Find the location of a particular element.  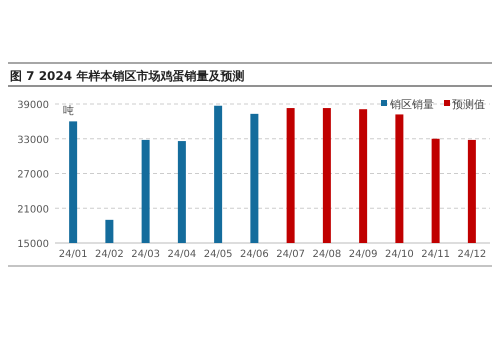

x-tick-label: 24/11 is located at coordinates (435, 254).